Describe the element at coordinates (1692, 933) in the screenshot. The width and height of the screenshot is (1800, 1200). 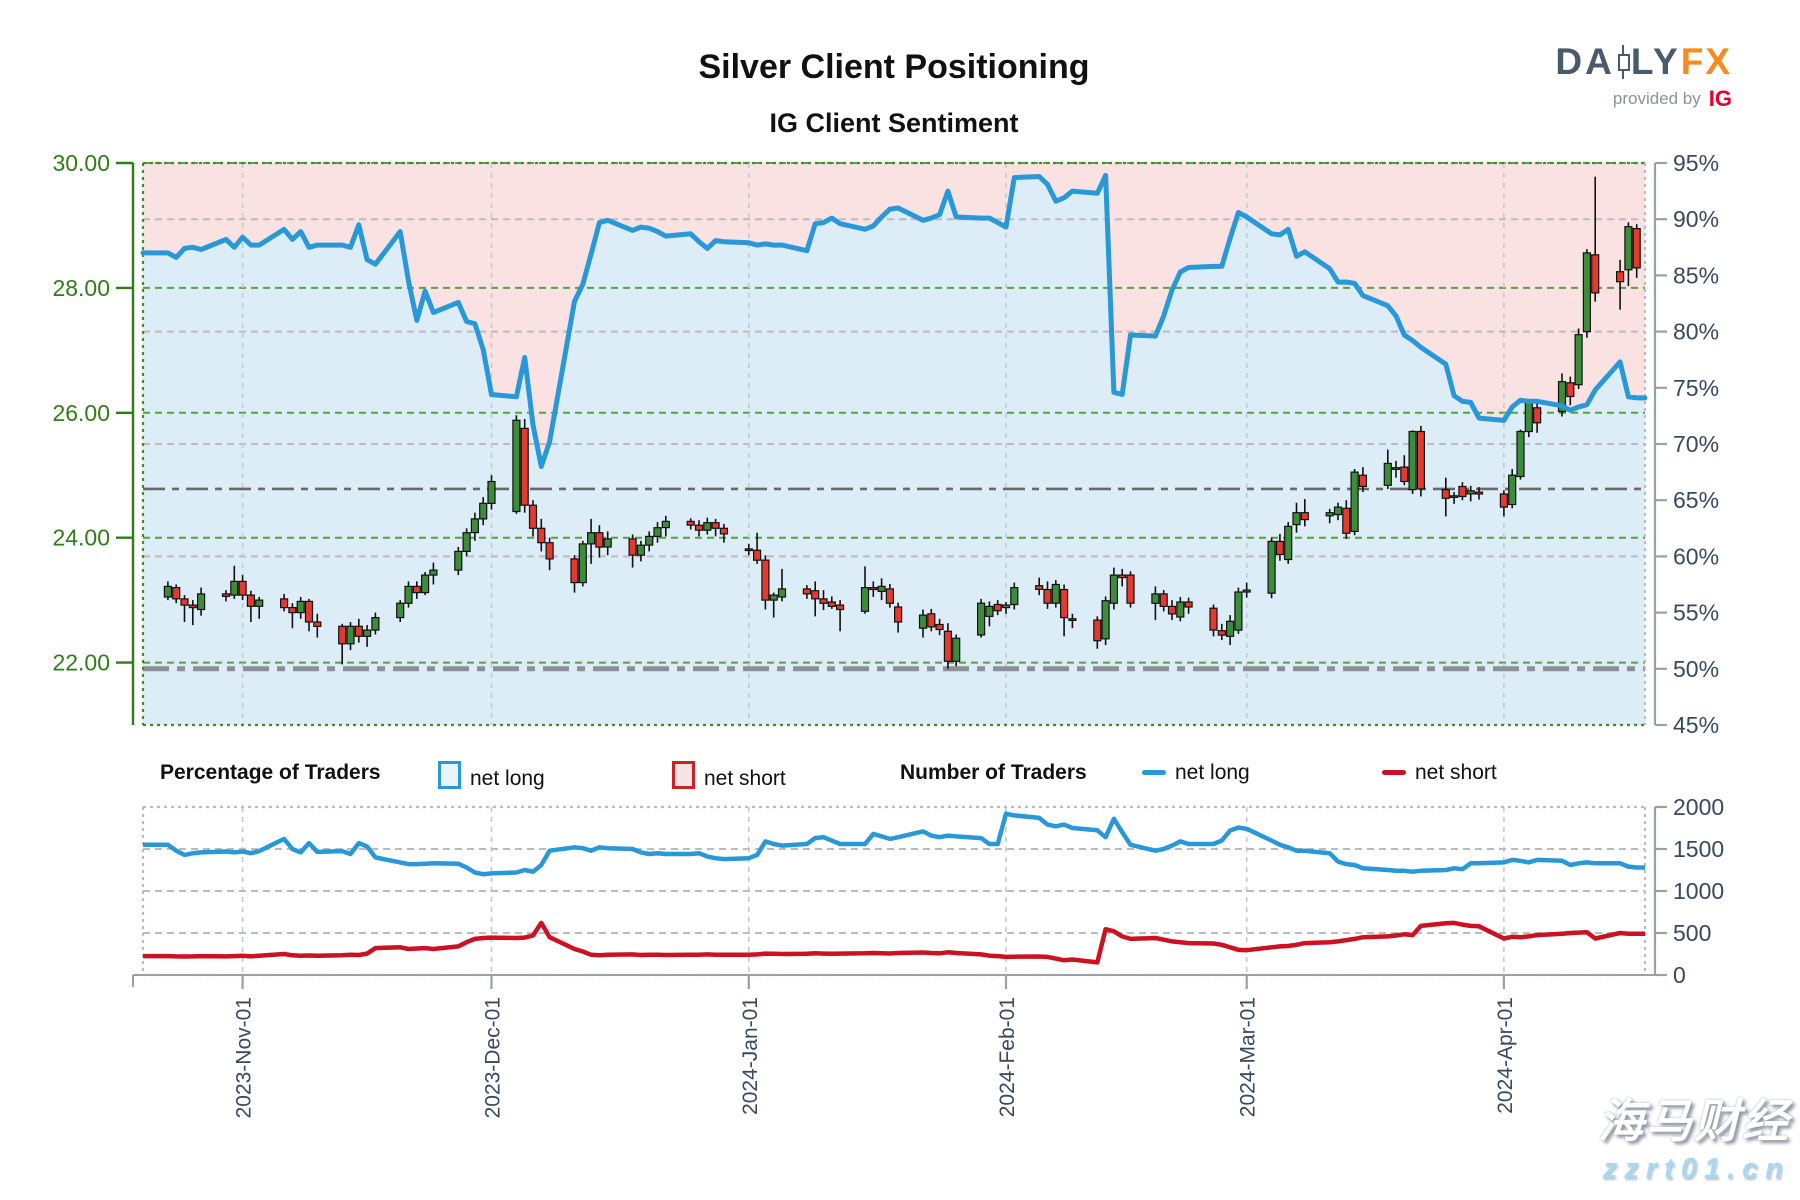
I see `svg-text: 500` at that location.